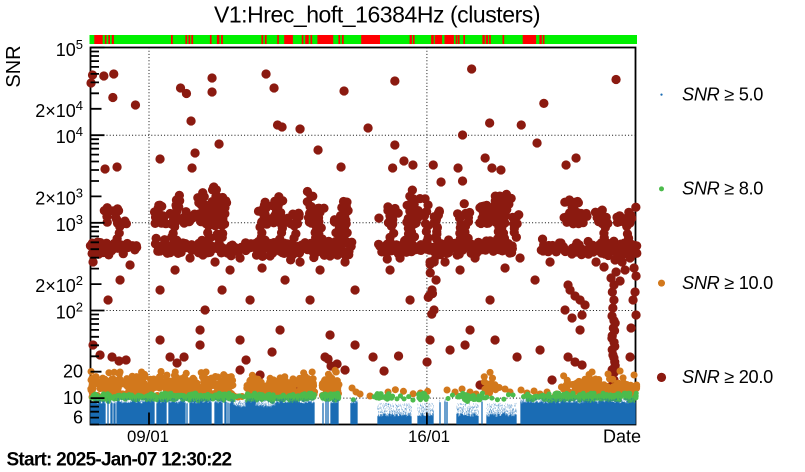  I want to click on svg-text: SNR ≥ 20.0, so click(727, 377).